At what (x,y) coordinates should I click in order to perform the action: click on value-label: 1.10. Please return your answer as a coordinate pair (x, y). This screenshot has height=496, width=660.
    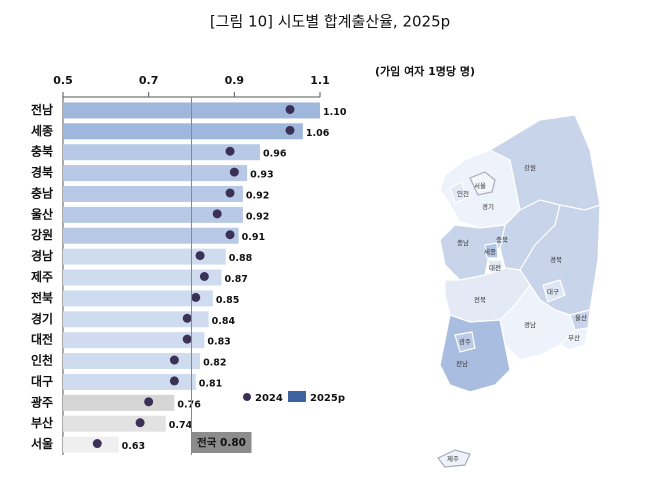
    Looking at the image, I should click on (335, 112).